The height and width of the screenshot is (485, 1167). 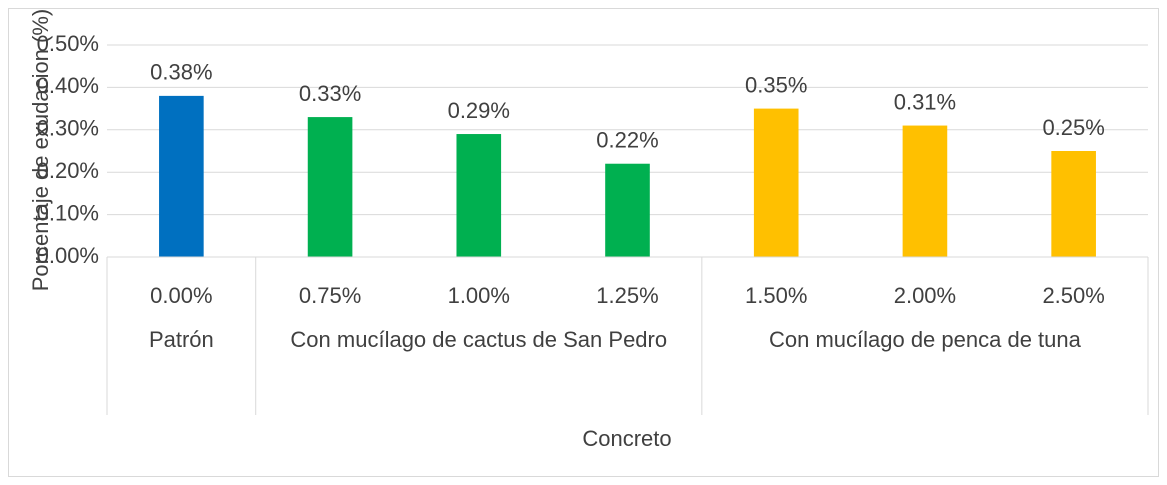 What do you see at coordinates (181, 339) in the screenshot?
I see `group-label: Patrón` at bounding box center [181, 339].